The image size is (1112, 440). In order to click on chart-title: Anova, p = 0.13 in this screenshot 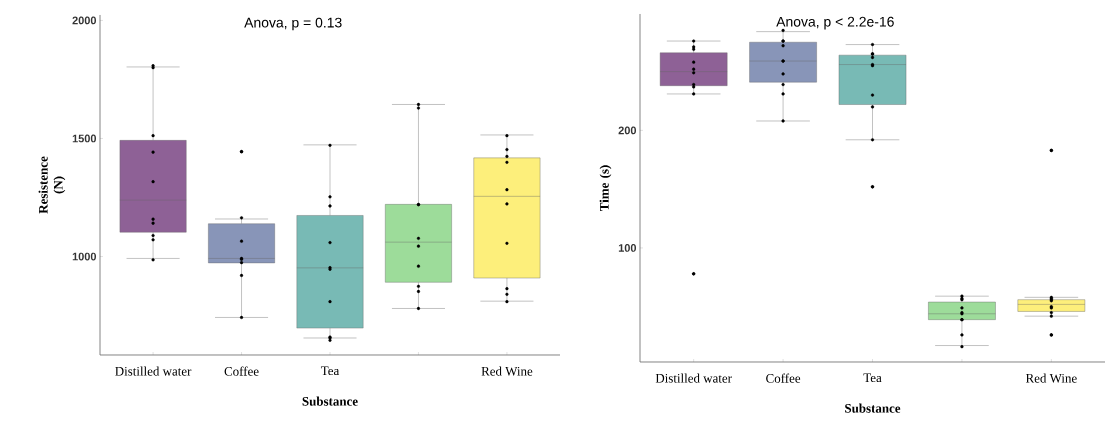, I will do `click(293, 24)`.